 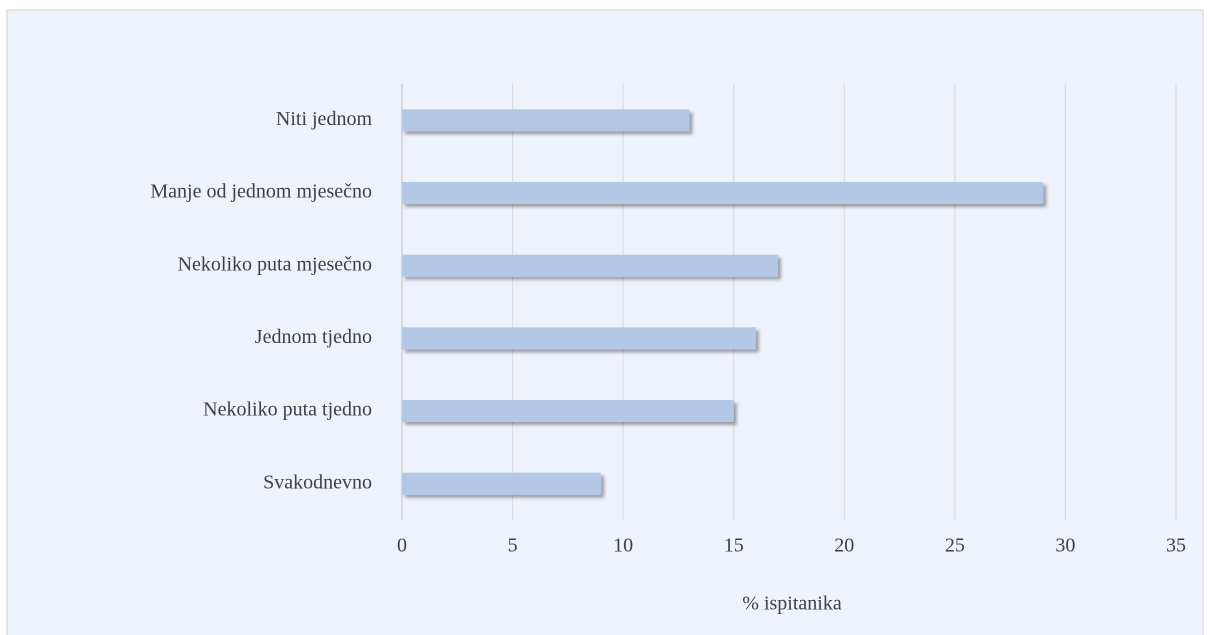 I want to click on y-tick-label: Nekoliko puta mjesečno, so click(x=275, y=264).